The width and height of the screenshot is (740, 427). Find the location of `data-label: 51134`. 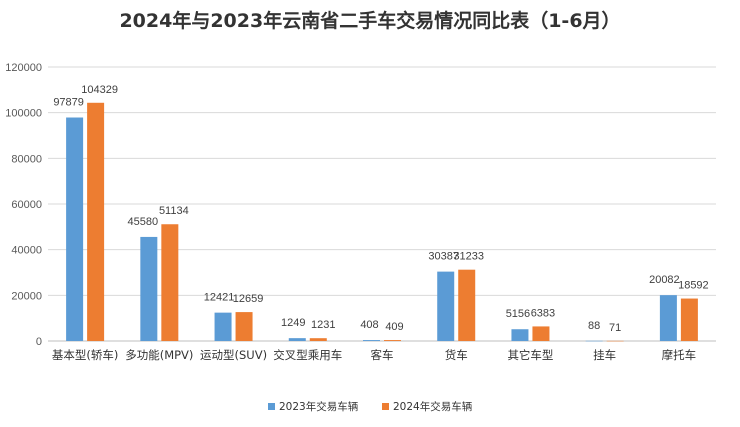

data-label: 51134 is located at coordinates (174, 211).